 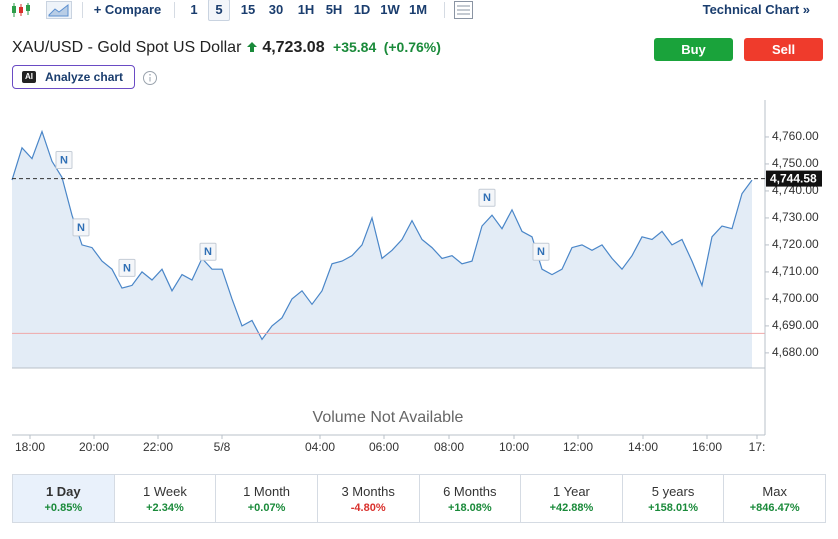 I want to click on volume-note: Volume Not Available, so click(x=388, y=417).